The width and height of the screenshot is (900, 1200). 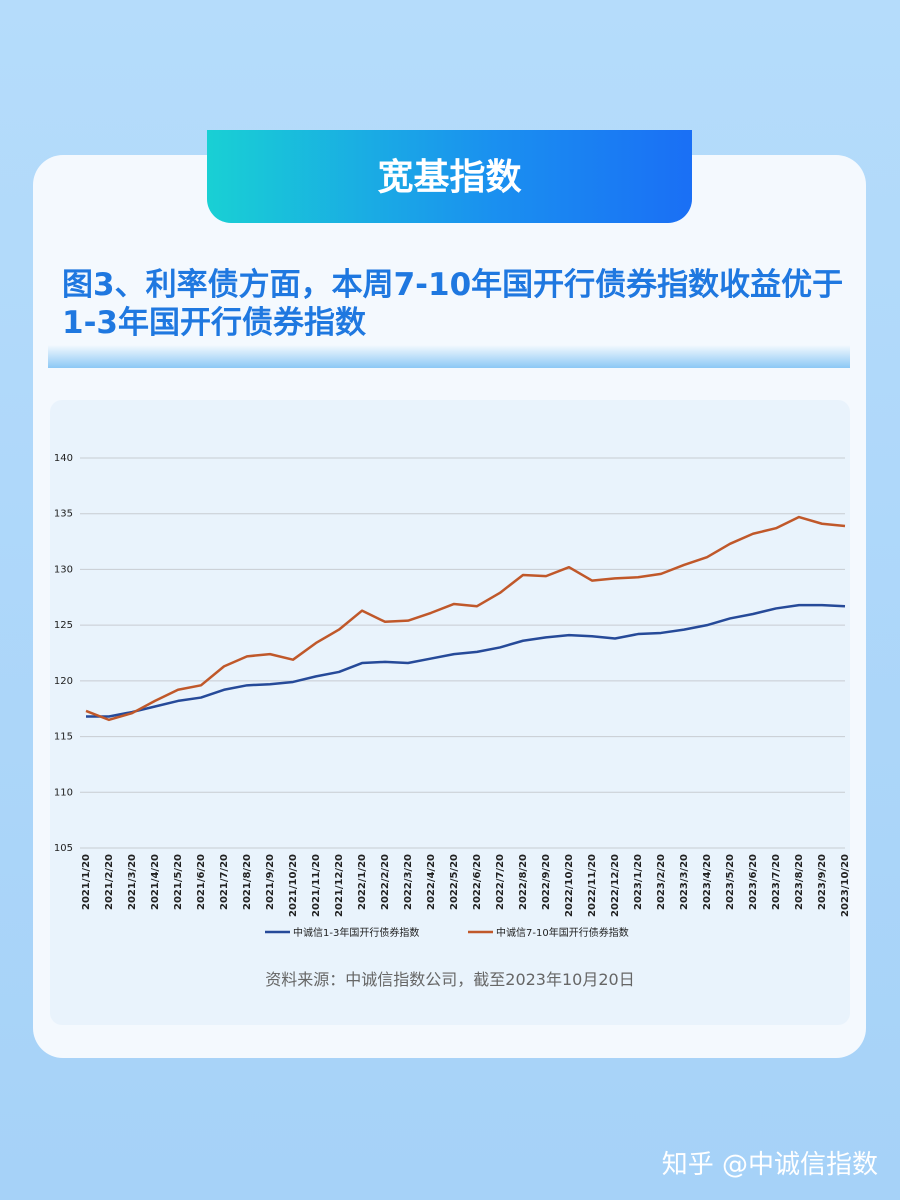 I want to click on x-tick-label: 2022/2/20, so click(x=385, y=882).